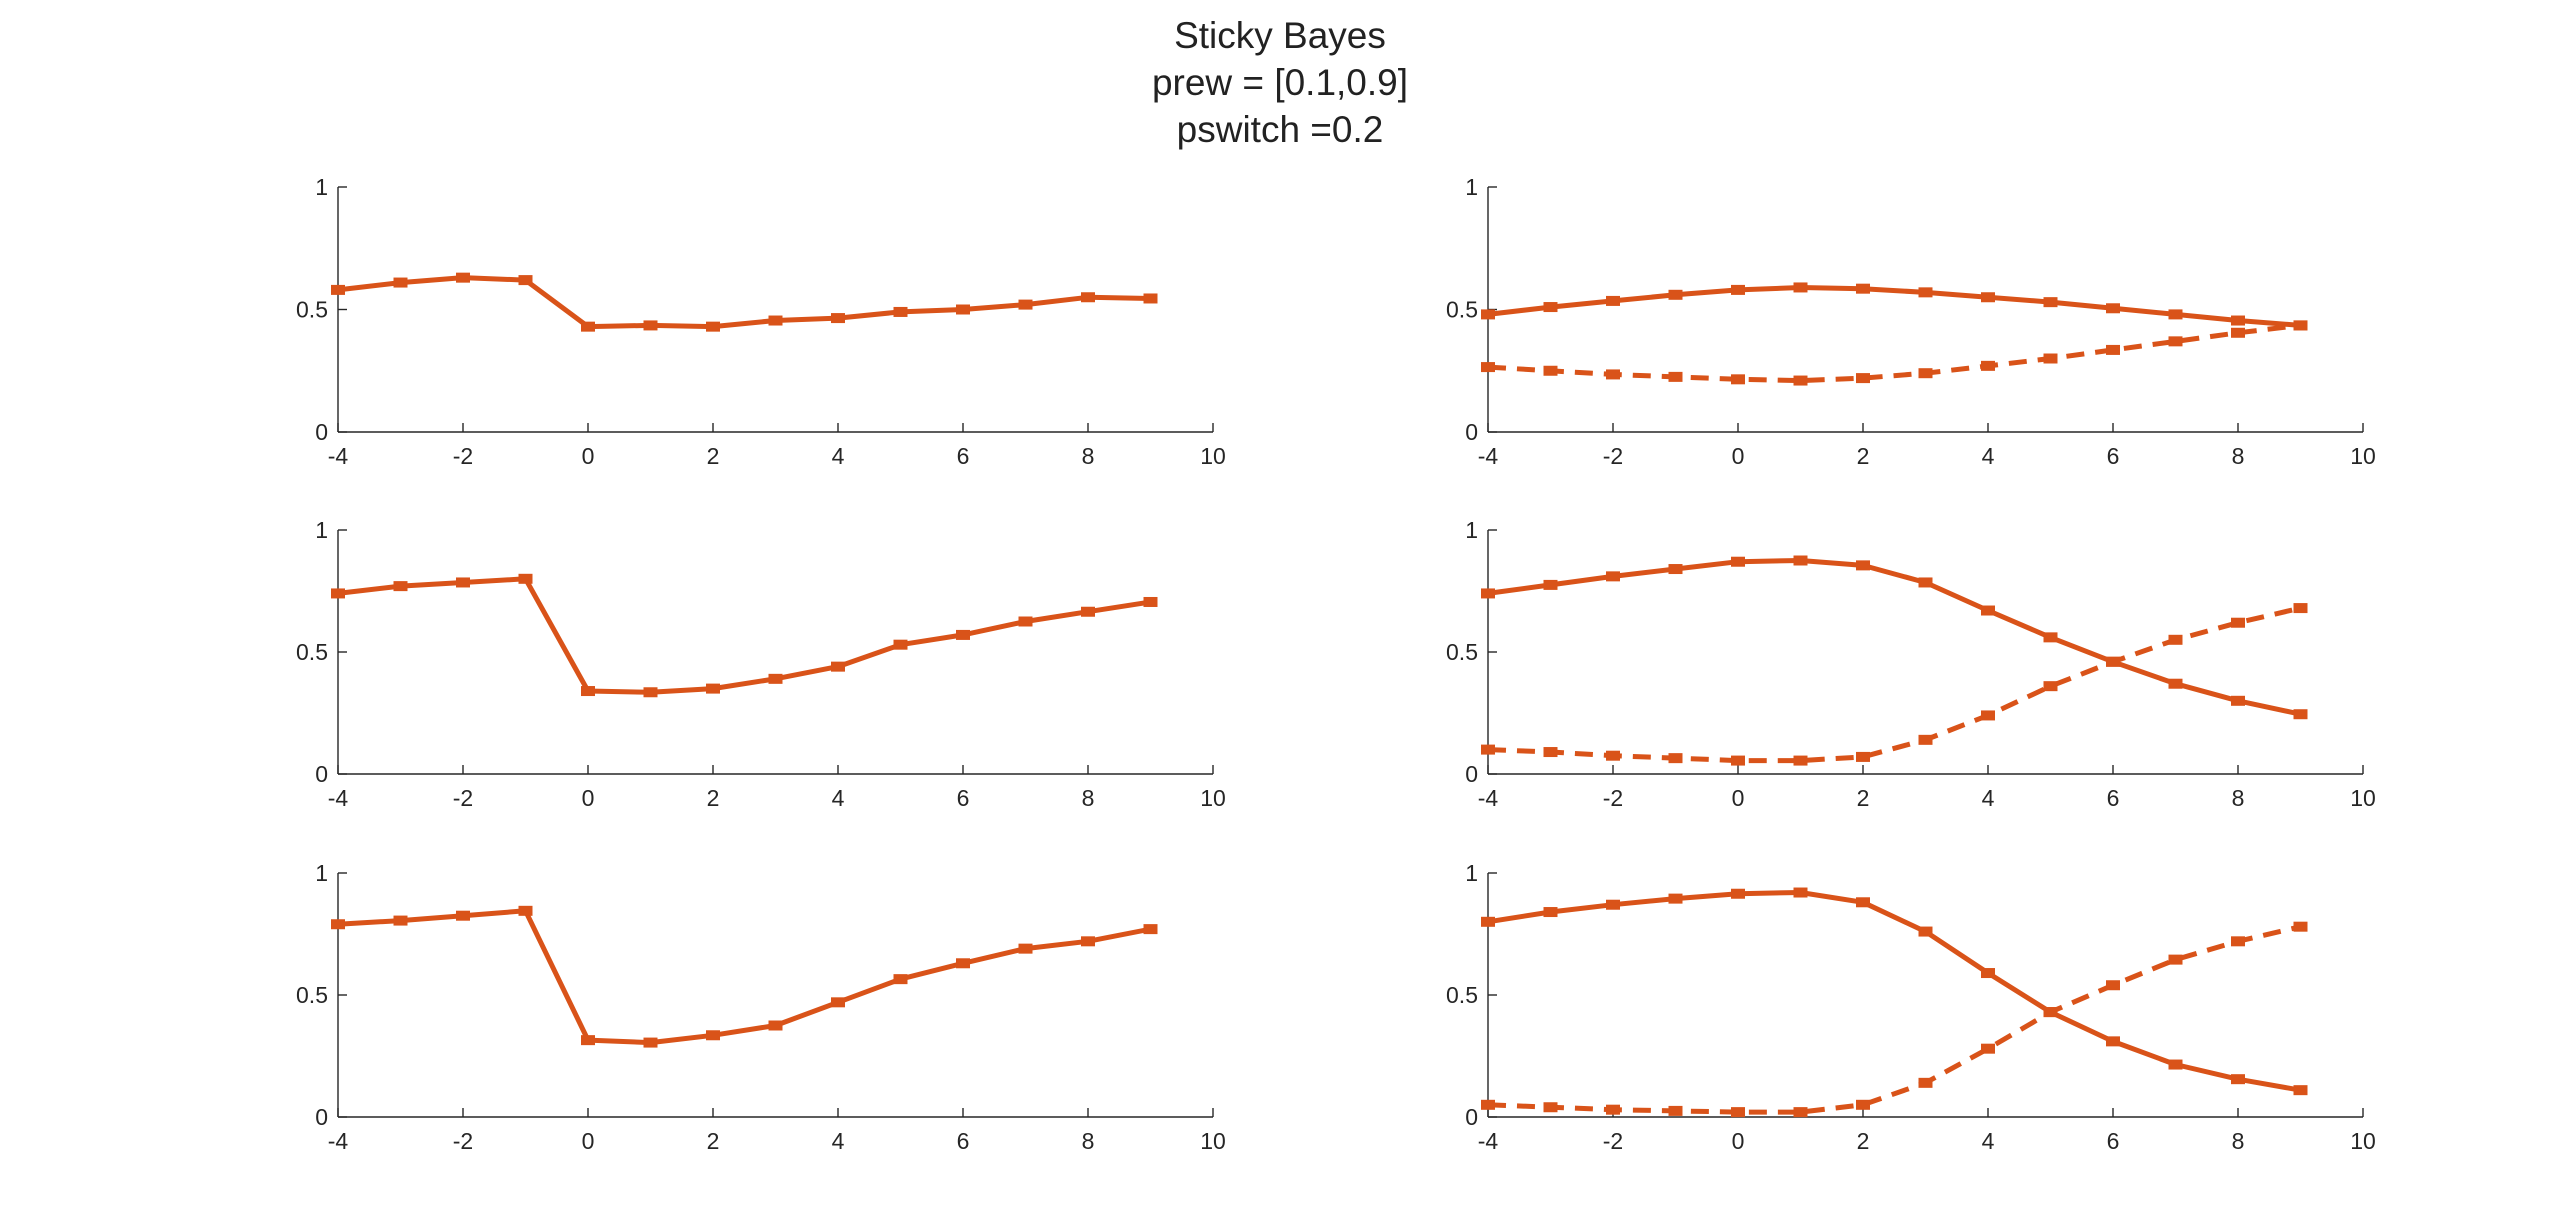 Image resolution: width=2560 pixels, height=1220 pixels. What do you see at coordinates (312, 310) in the screenshot?
I see `y-tick-label: 0.5` at bounding box center [312, 310].